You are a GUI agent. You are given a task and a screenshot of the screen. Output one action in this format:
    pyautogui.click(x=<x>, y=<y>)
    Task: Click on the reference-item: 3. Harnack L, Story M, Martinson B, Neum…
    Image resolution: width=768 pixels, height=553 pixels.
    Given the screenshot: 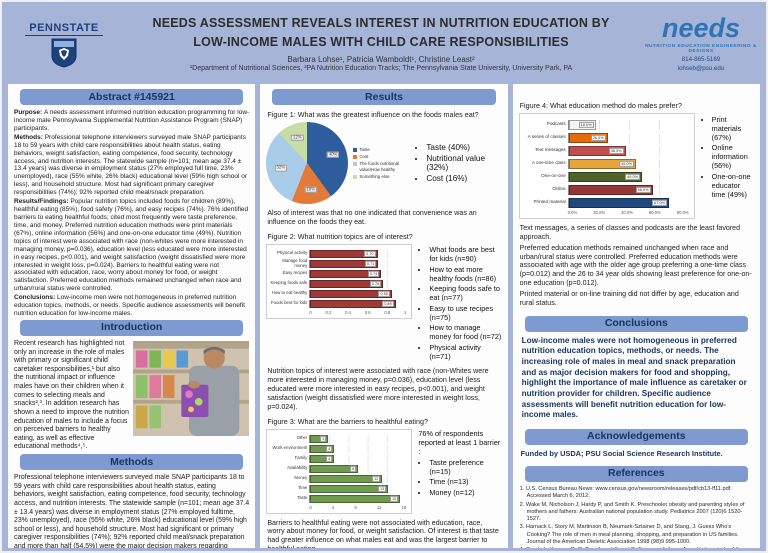 What is the action you would take?
    pyautogui.click(x=629, y=534)
    